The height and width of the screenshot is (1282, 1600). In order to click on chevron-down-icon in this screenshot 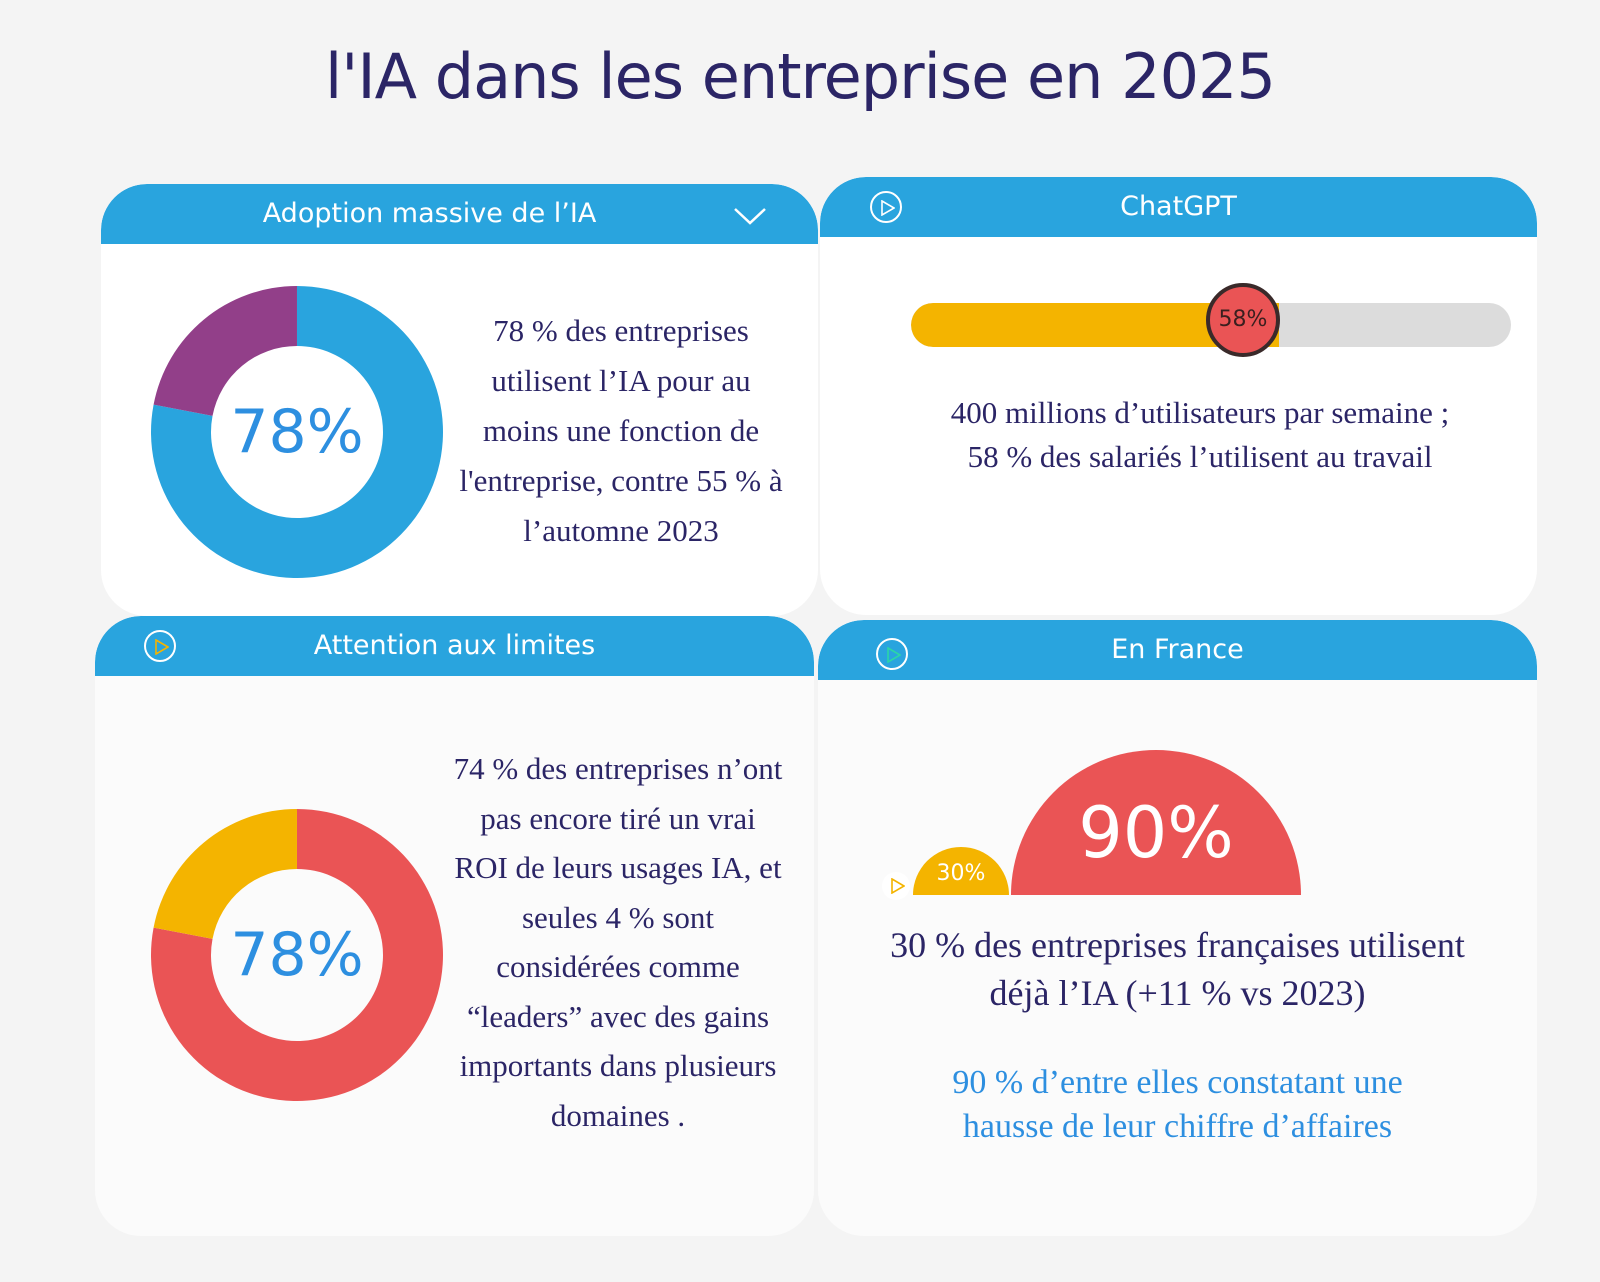, I will do `click(750, 216)`.